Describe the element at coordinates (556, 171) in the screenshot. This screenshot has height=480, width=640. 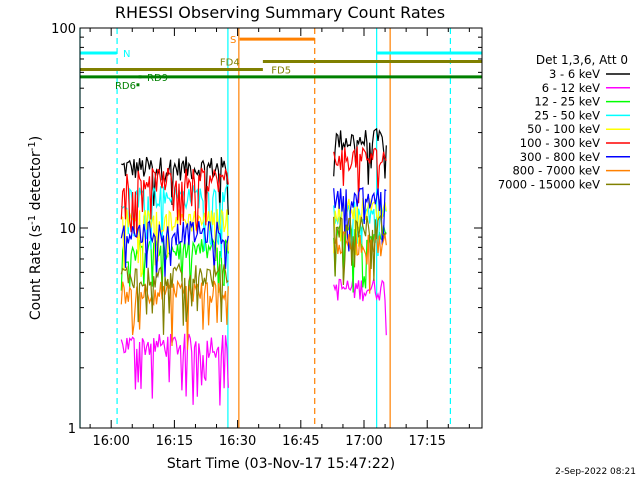
I see `legend-label-7: 800 - 7000 keV` at that location.